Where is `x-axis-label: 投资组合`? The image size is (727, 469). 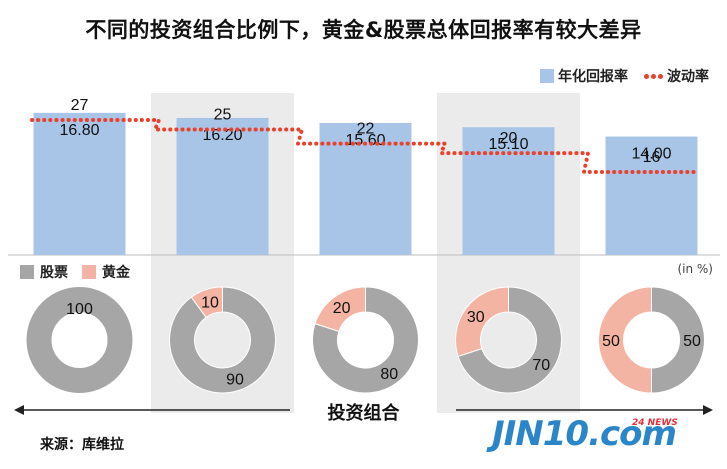 x-axis-label: 投资组合 is located at coordinates (363, 413).